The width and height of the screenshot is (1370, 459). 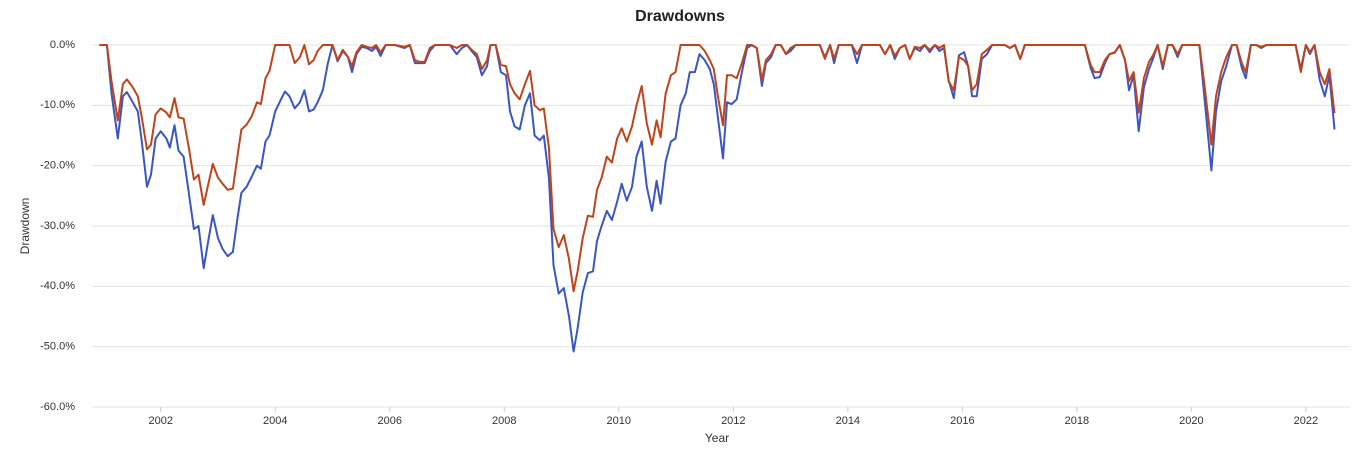 I want to click on x-tick-label: 2012, so click(x=733, y=421).